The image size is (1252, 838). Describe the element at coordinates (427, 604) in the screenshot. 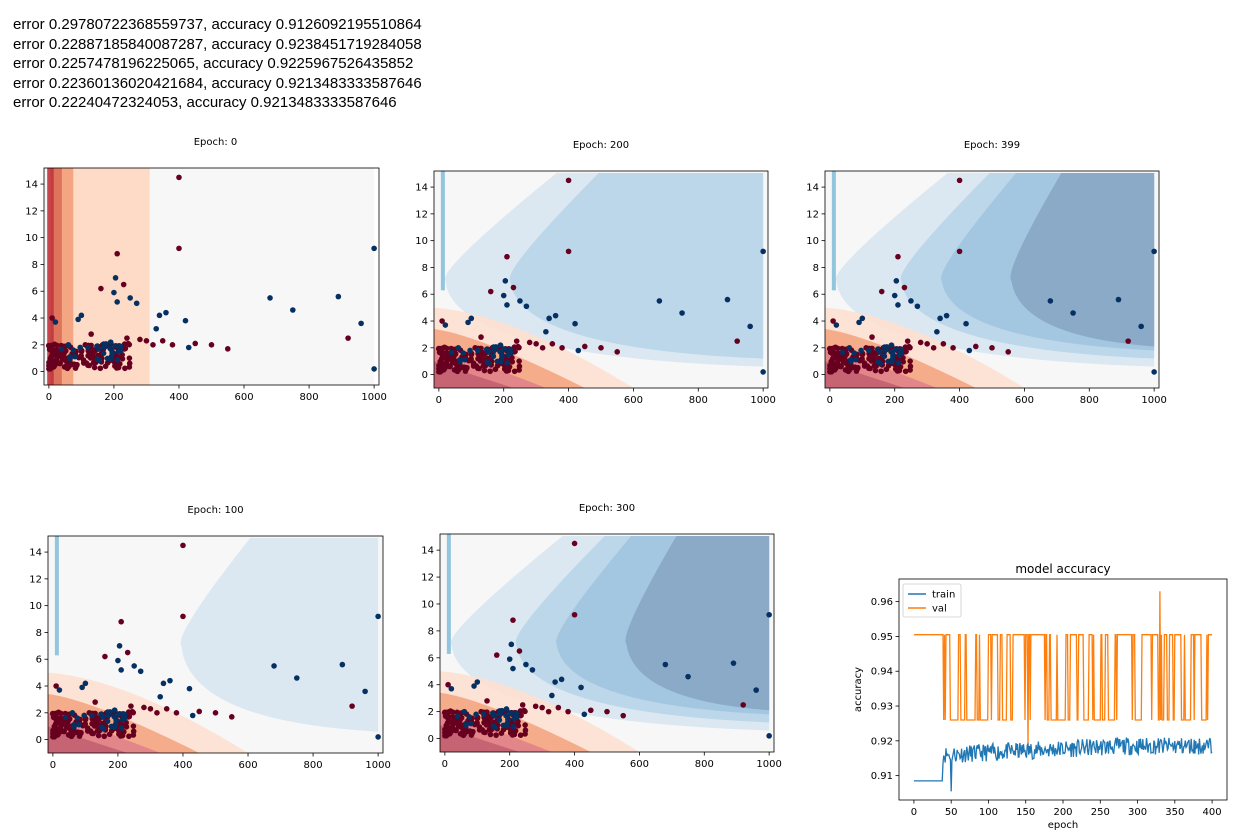

I see `y-tick-label: 10` at that location.